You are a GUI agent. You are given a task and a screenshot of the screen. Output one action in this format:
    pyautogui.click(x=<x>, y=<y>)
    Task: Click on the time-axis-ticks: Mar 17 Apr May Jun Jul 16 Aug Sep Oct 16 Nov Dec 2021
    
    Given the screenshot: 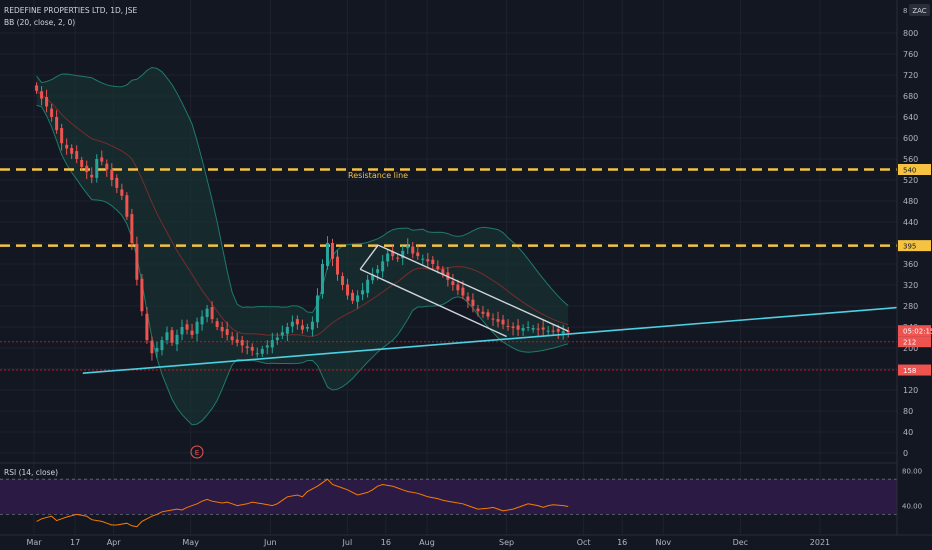 What is the action you would take?
    pyautogui.click(x=428, y=542)
    